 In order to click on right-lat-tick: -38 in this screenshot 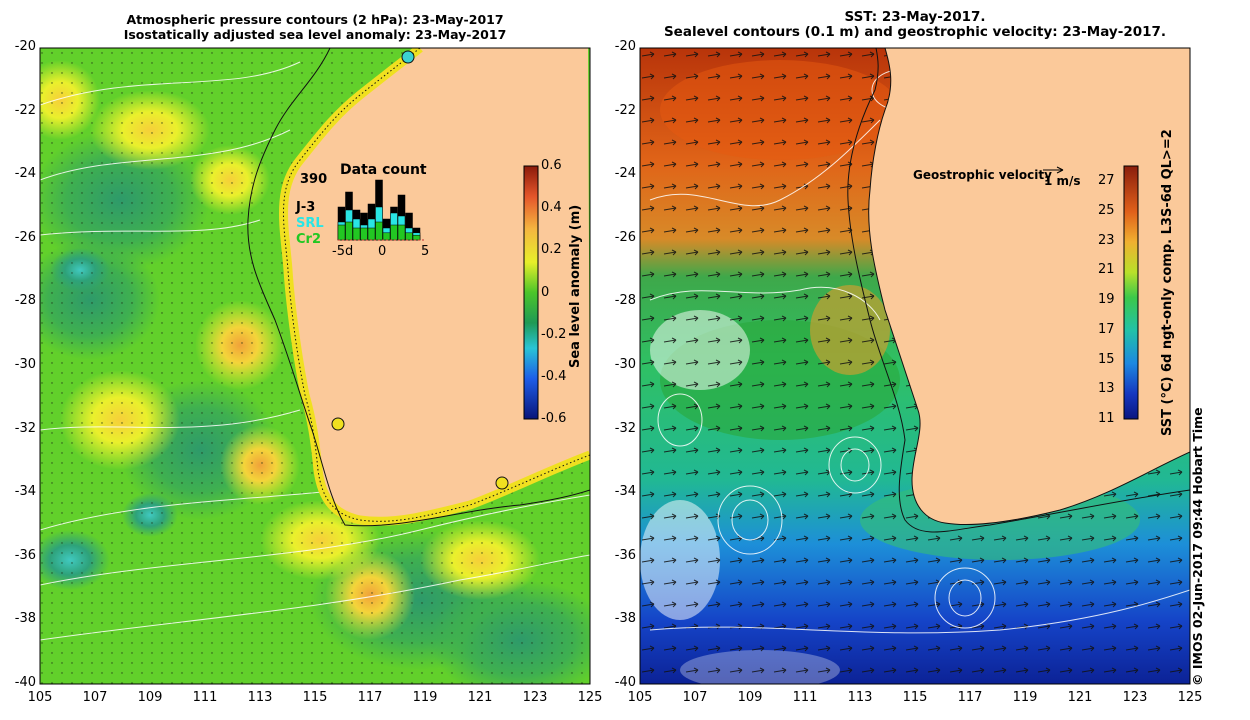, I will do `click(625, 619)`.